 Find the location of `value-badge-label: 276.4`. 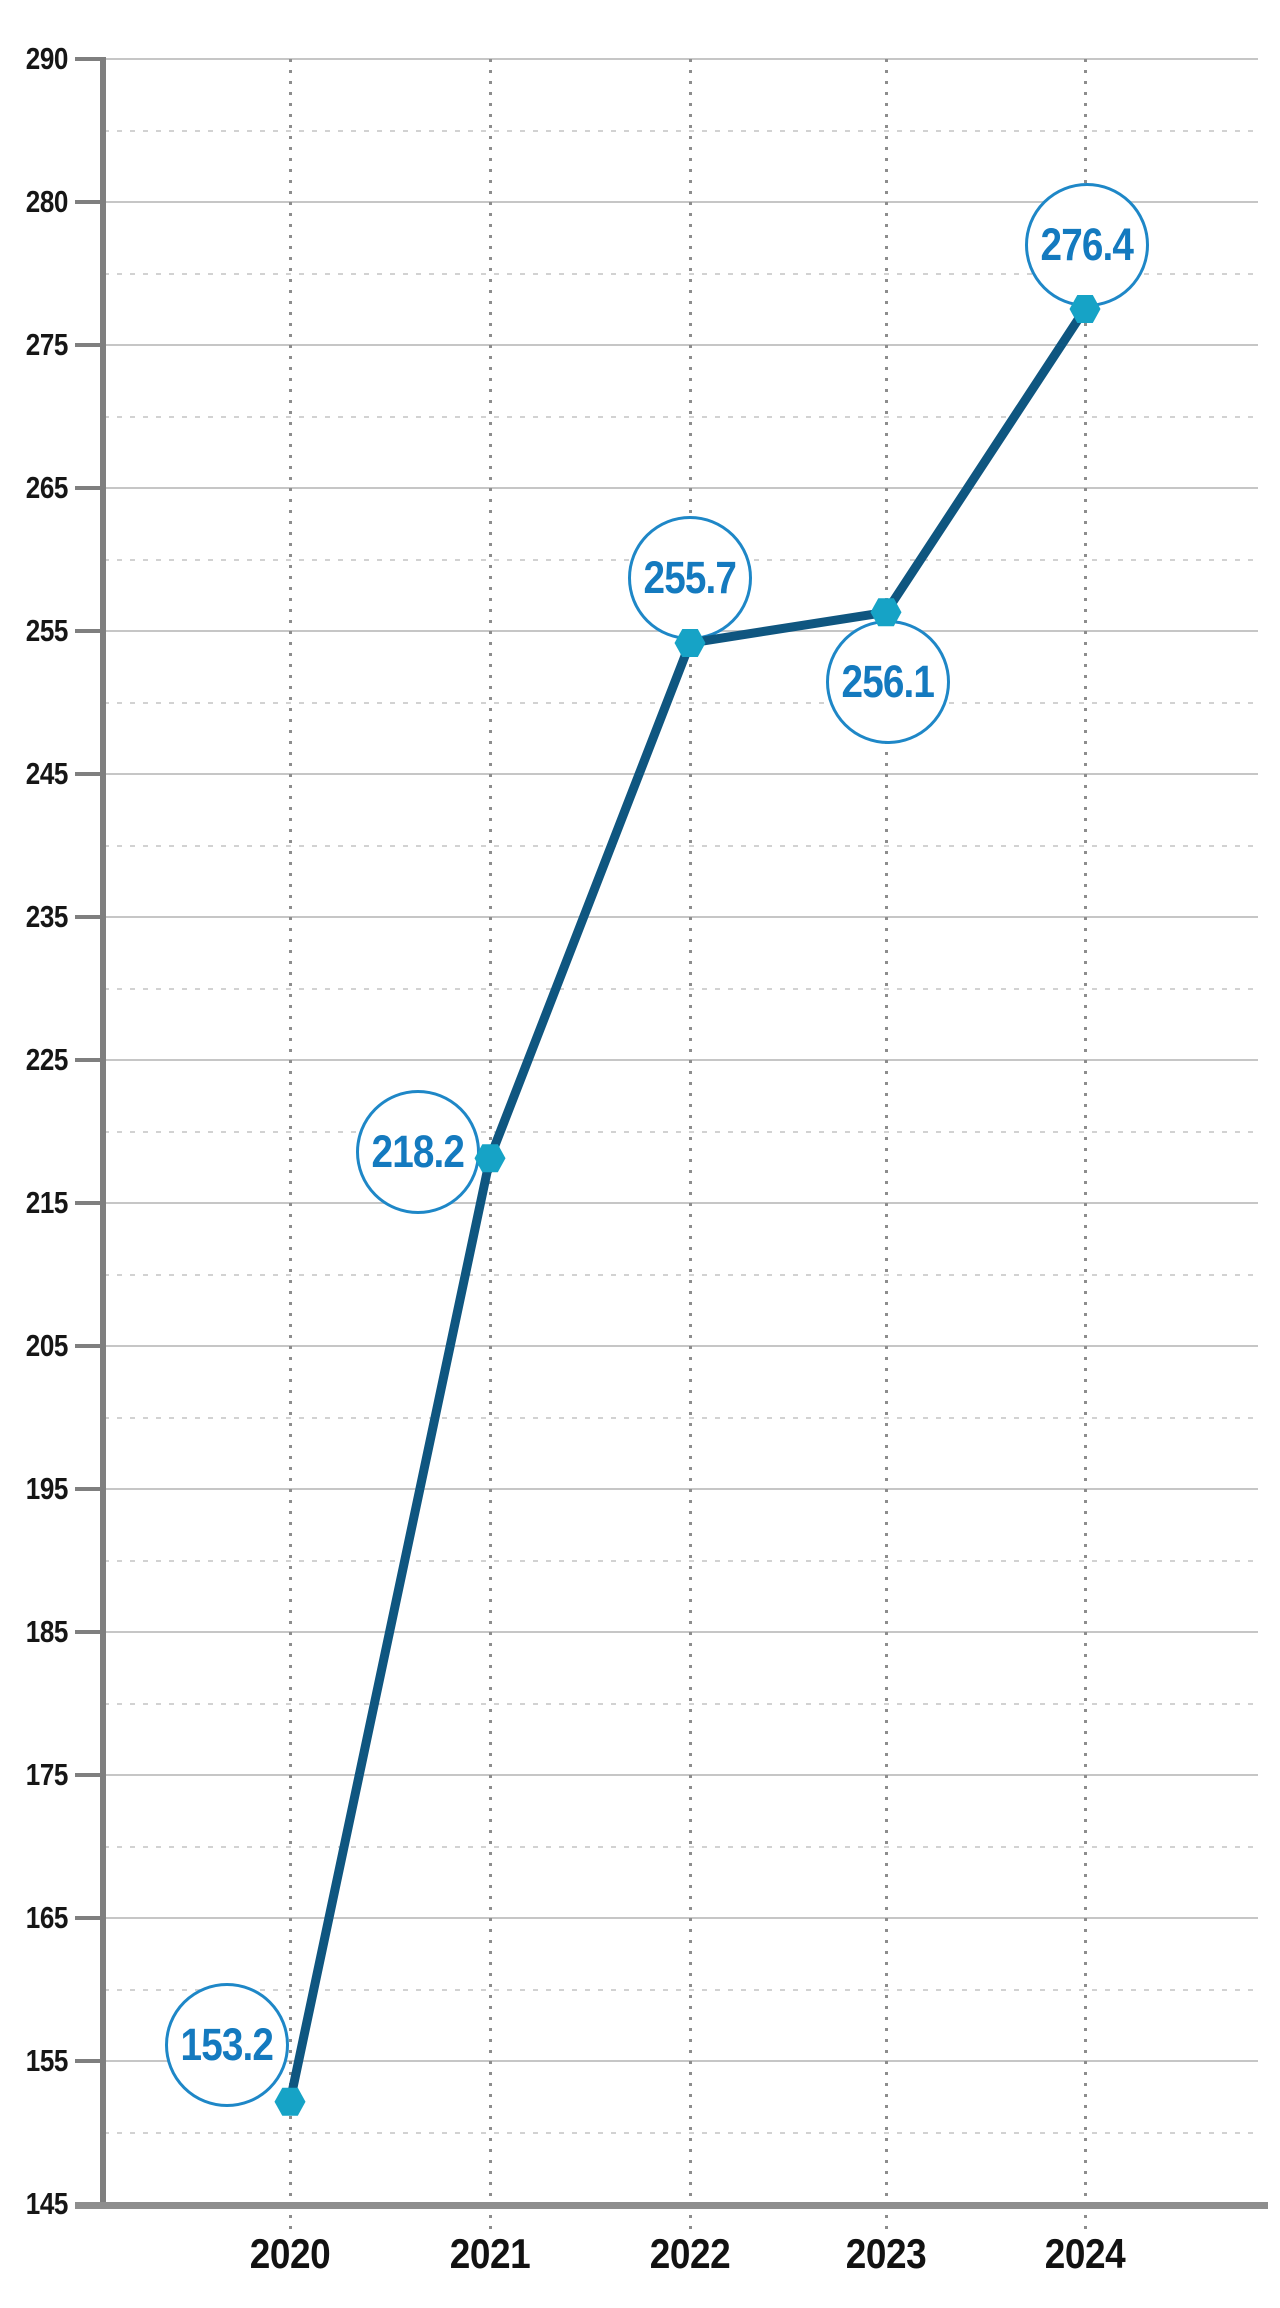

value-badge-label: 276.4 is located at coordinates (1087, 244).